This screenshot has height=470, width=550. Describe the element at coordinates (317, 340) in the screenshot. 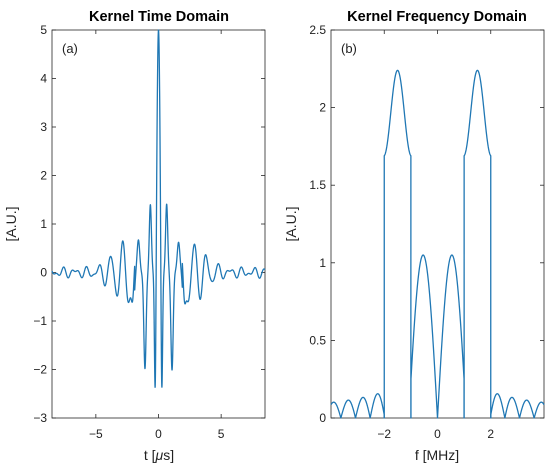

I see `frequency-domain-y-tick-label: 0.5` at that location.